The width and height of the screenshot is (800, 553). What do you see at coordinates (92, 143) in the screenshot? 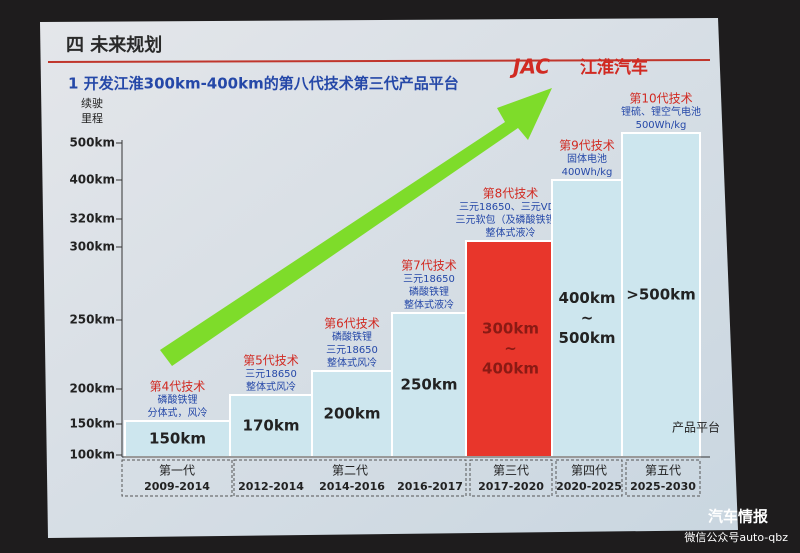
I see `y-tick-label: 500km` at bounding box center [92, 143].